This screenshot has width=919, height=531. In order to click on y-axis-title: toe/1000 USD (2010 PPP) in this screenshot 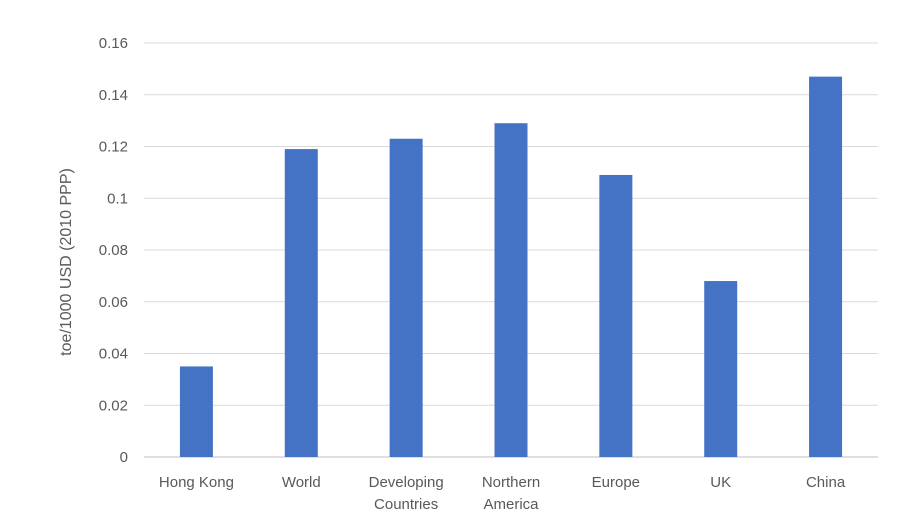, I will do `click(66, 262)`.